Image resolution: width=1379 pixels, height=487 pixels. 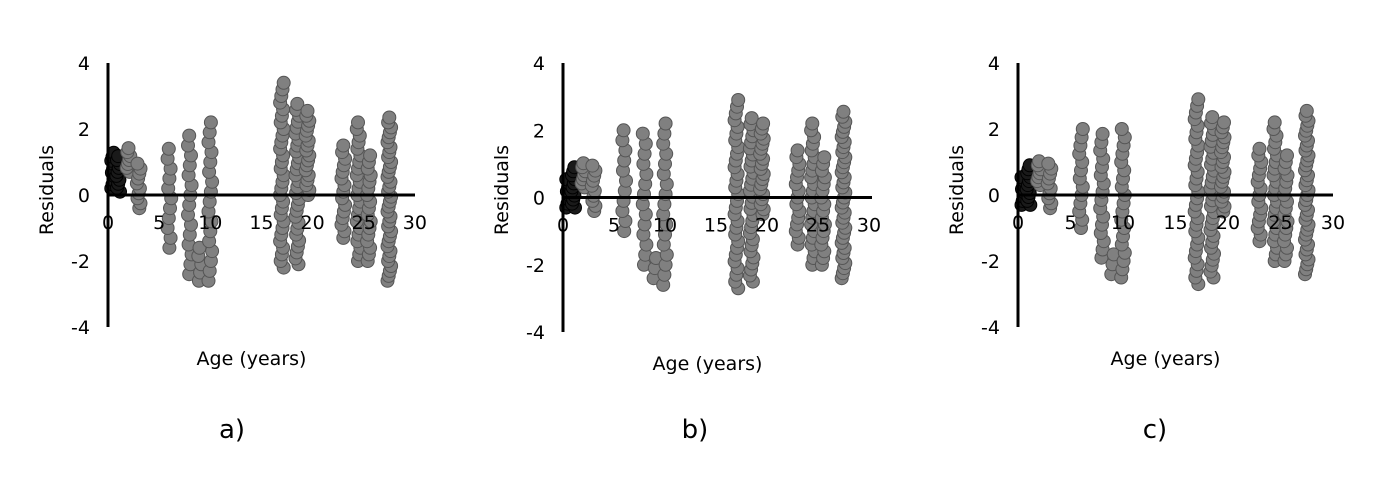 What do you see at coordinates (695, 430) in the screenshot?
I see `panel-label: b)` at bounding box center [695, 430].